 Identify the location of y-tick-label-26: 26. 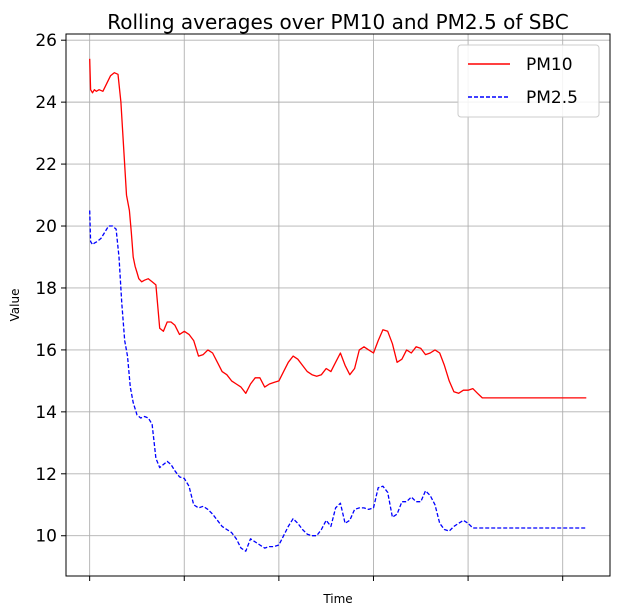
(46, 41).